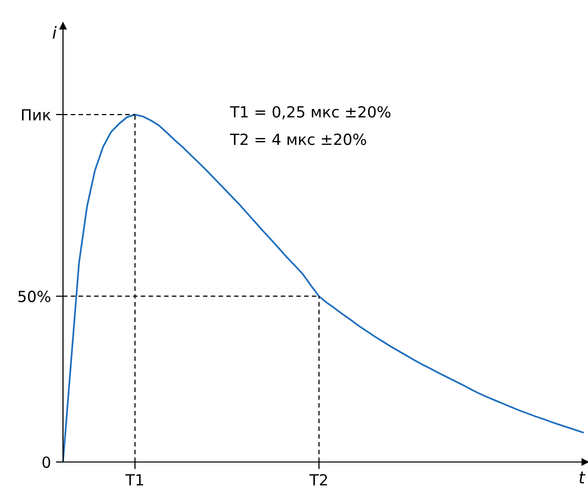  I want to click on x-tick-label: T2, so click(318, 480).